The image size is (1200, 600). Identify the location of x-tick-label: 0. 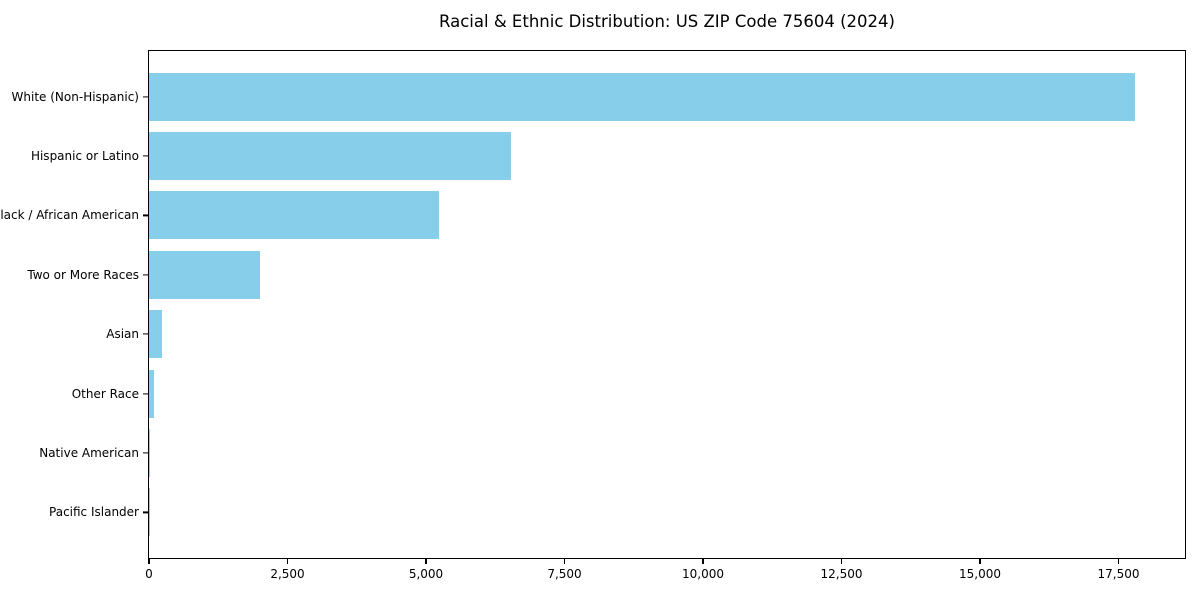
(149, 574).